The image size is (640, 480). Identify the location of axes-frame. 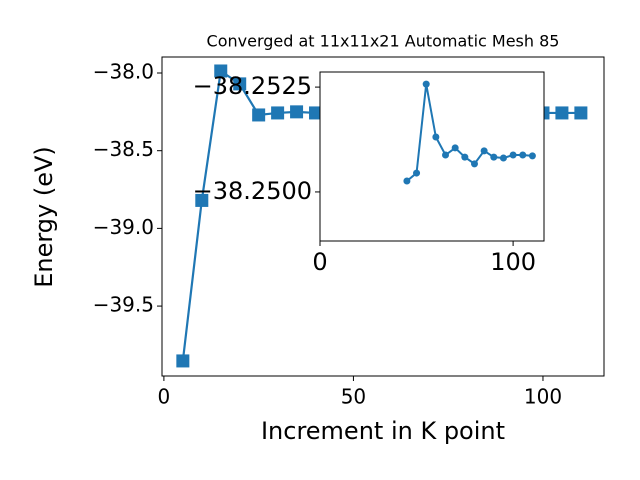
(432, 156).